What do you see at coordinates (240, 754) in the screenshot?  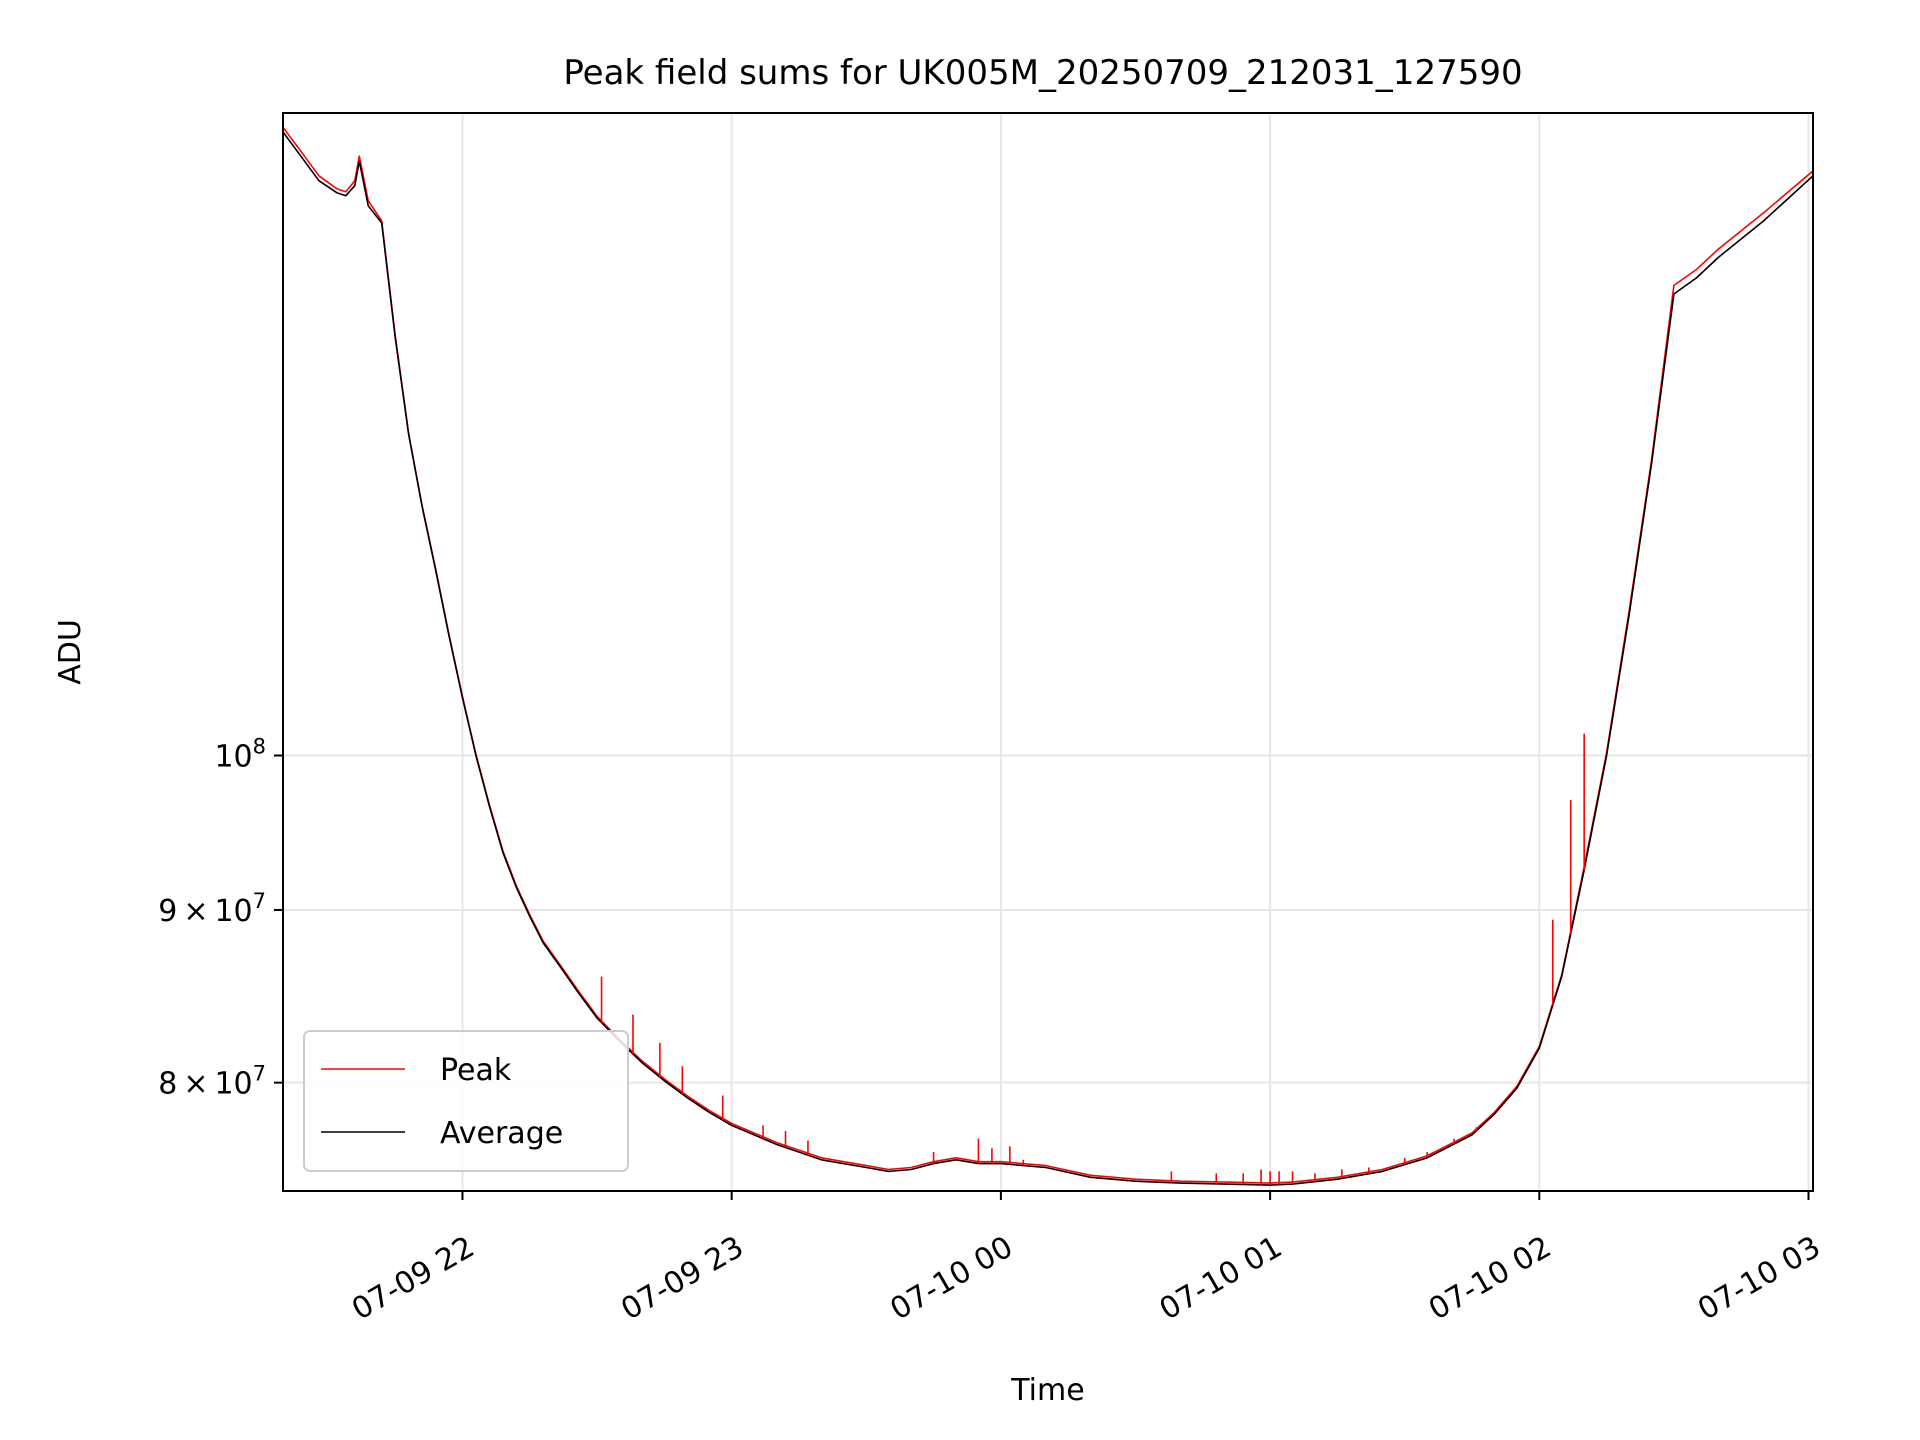 I see `y-tick-label: 108` at bounding box center [240, 754].